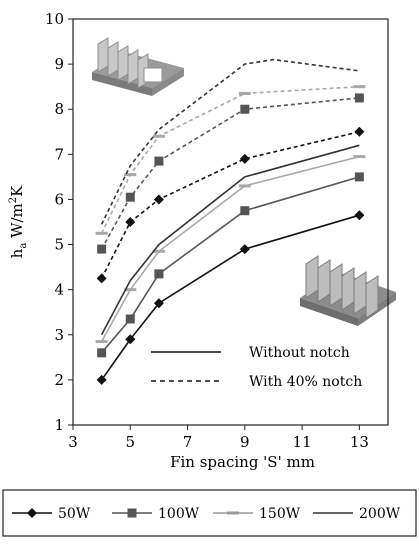  Describe the element at coordinates (242, 462) in the screenshot. I see `x-axis-title: Fin spacing 'S' mm` at that location.